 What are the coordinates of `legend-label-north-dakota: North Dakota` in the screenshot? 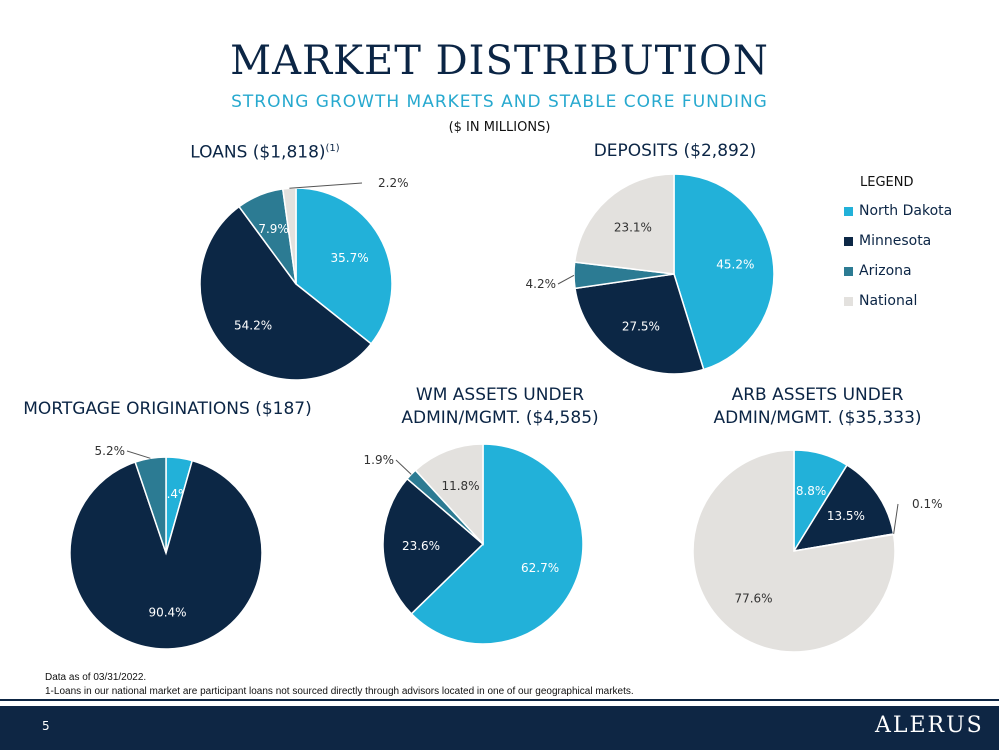 It's located at (906, 211).